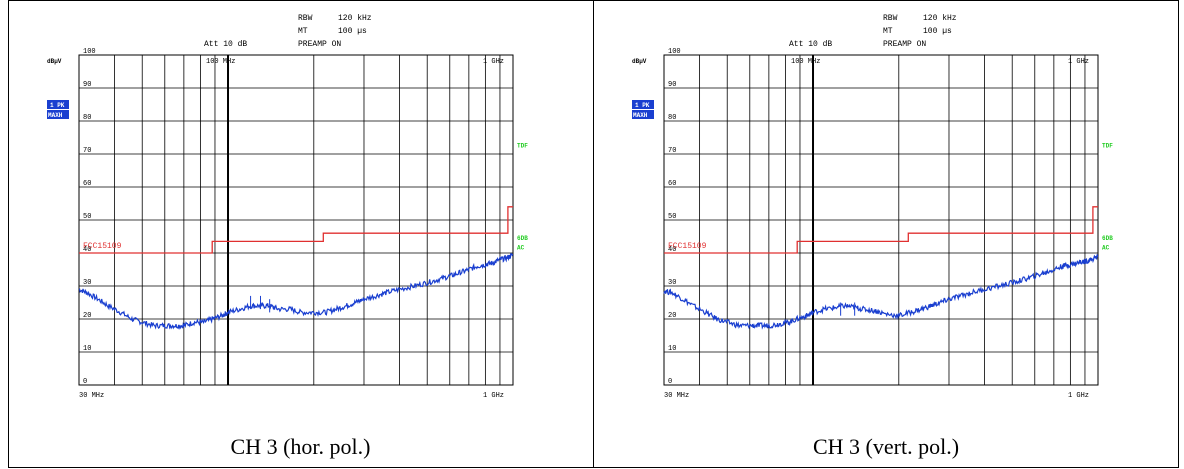 This screenshot has width=1184, height=469. Describe the element at coordinates (593, 234) in the screenshot. I see `panel-divider` at that location.